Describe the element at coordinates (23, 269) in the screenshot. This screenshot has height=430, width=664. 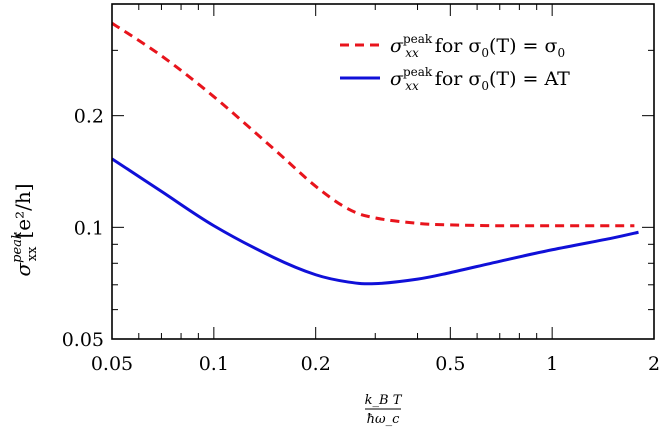
I see `y-axis-label-symbol: σ` at that location.